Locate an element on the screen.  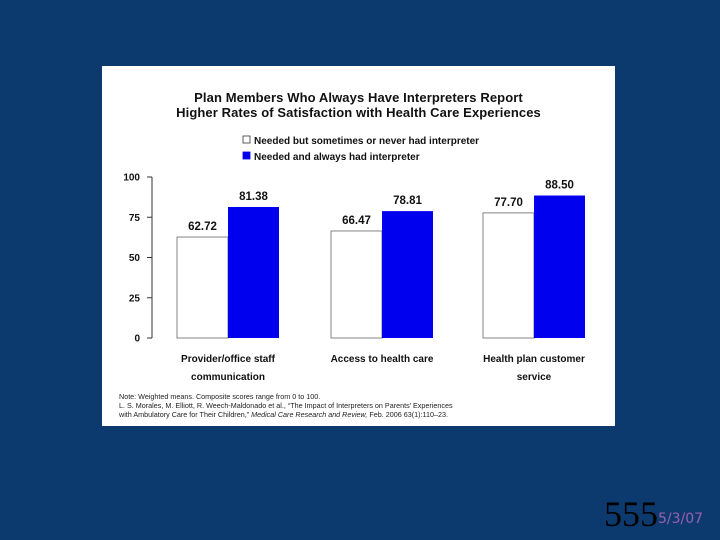
slide-number: 555 is located at coordinates (631, 514).